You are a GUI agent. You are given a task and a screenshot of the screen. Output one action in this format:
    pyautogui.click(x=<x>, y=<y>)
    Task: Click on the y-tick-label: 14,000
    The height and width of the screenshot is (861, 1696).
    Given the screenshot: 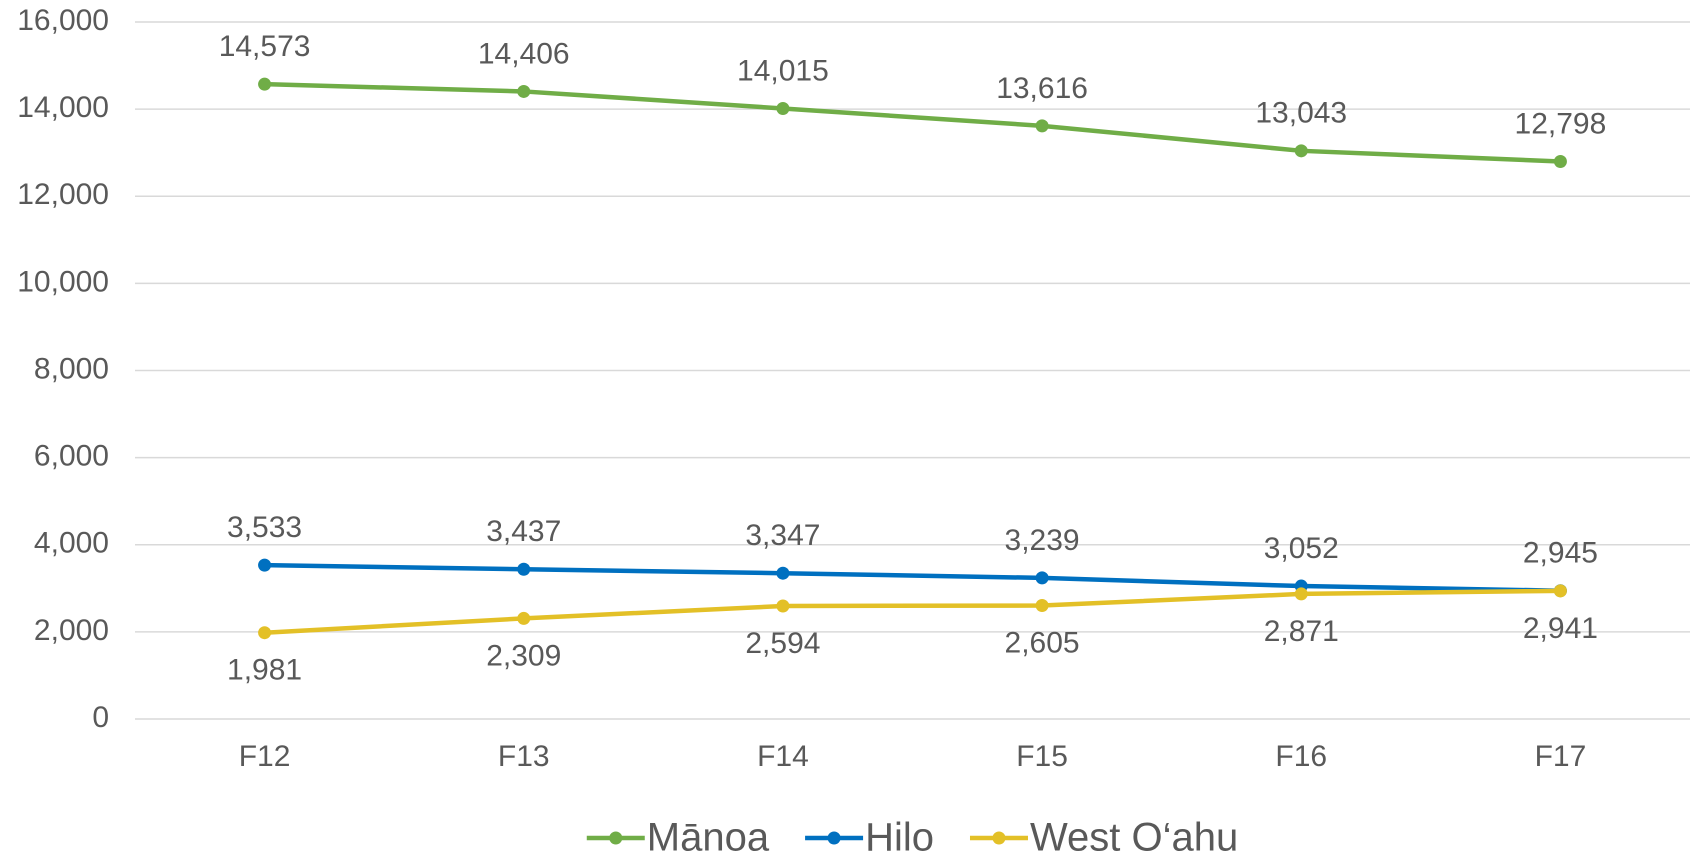 What is the action you would take?
    pyautogui.click(x=63, y=107)
    